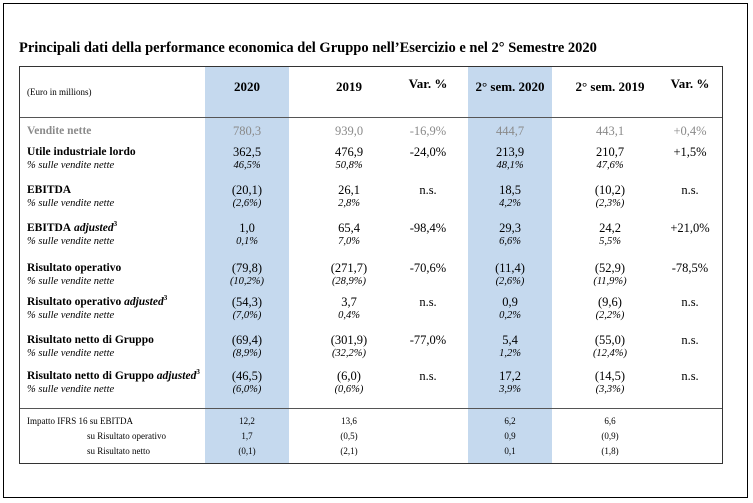  What do you see at coordinates (349, 281) in the screenshot?
I see `table-cell-percent: (28,9%)` at bounding box center [349, 281].